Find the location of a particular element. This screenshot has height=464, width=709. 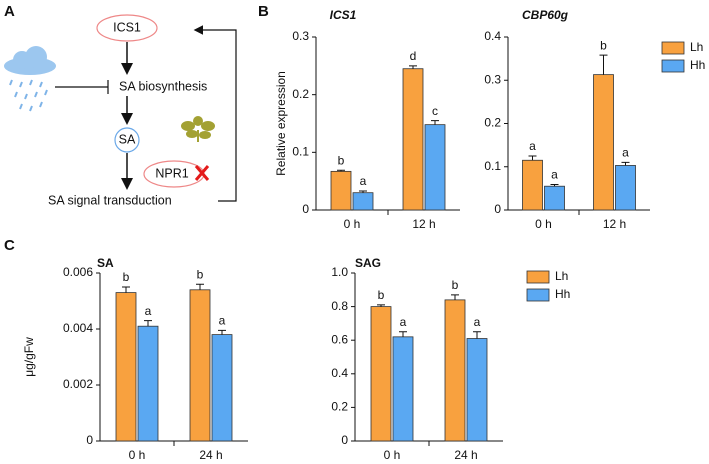

y-axis-label: Relative expression is located at coordinates (281, 123).